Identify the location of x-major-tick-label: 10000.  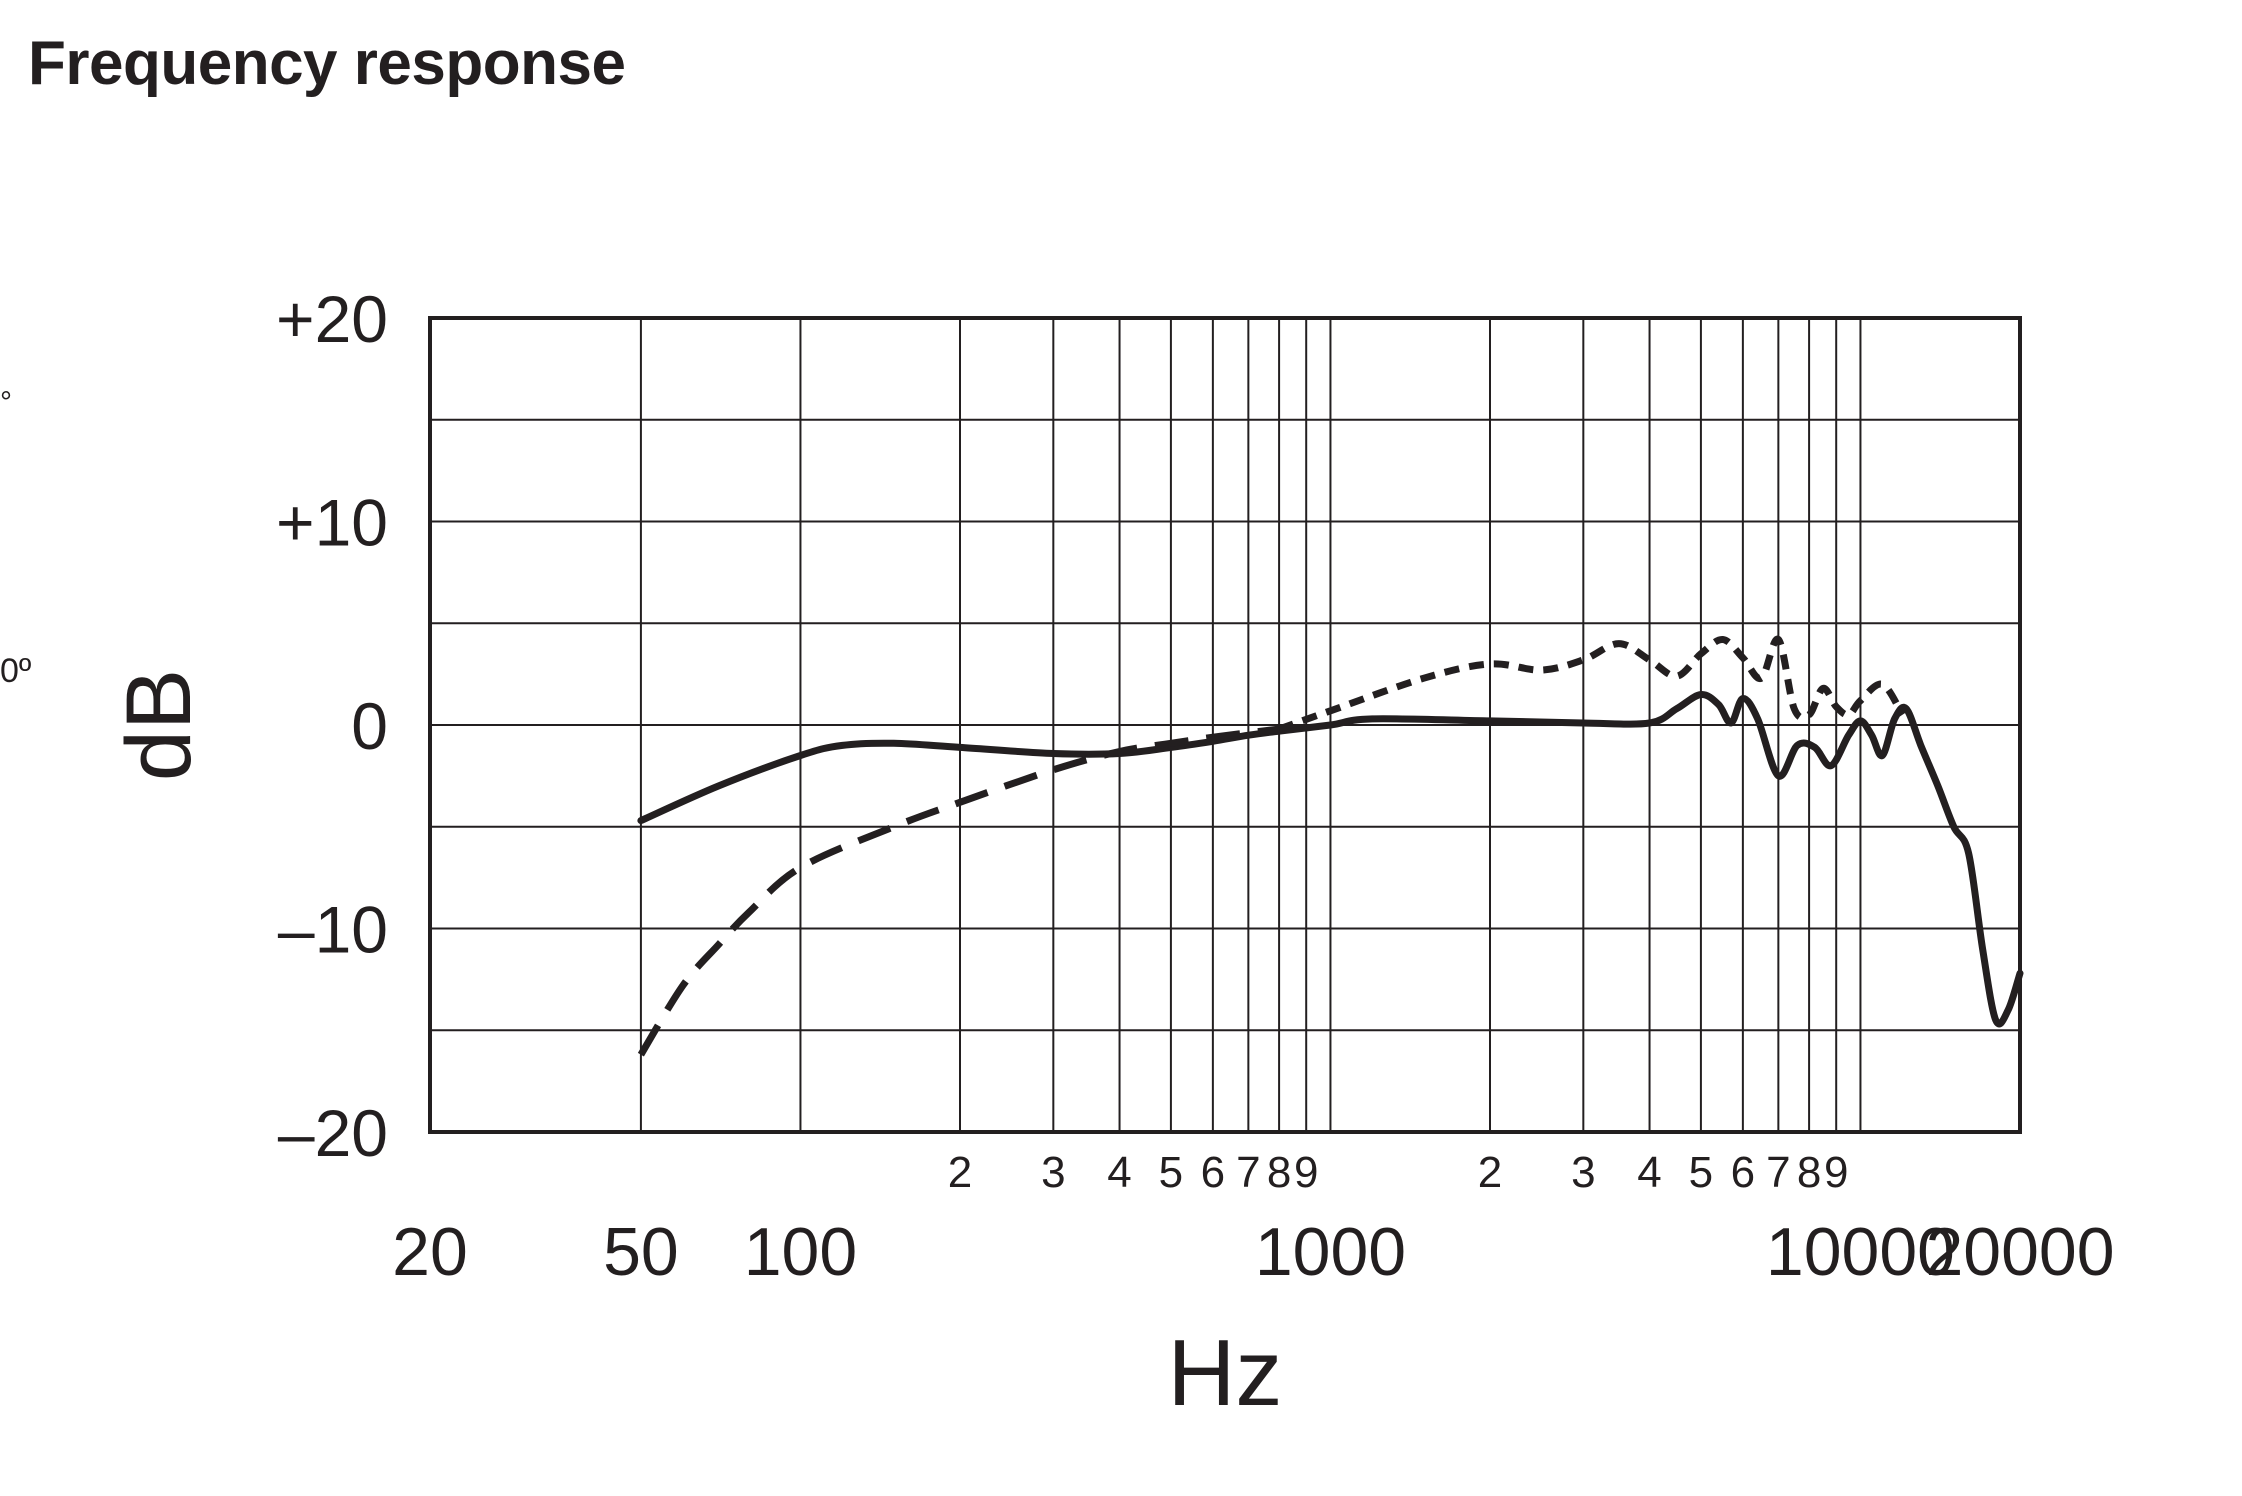
(1860, 1252).